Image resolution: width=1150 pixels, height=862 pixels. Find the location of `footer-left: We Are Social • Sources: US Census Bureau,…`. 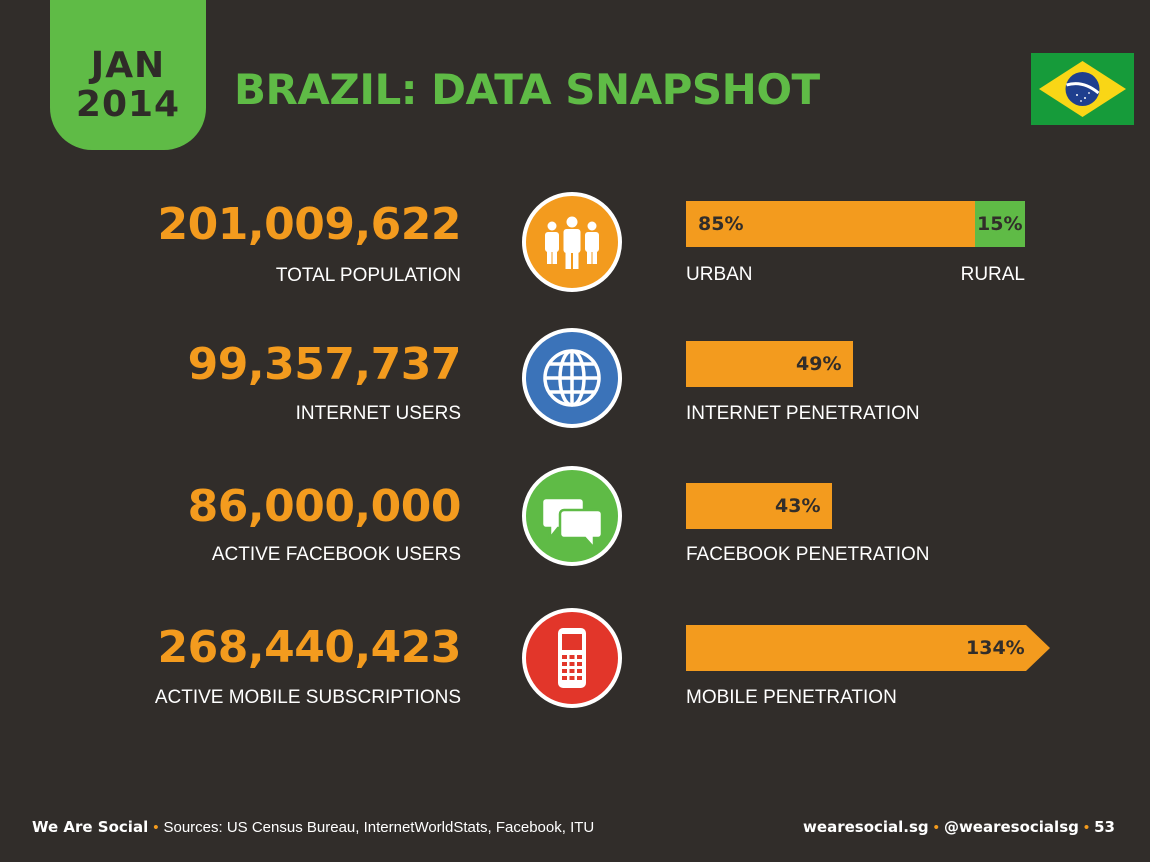

footer-left: We Are Social • Sources: US Census Bureau,… is located at coordinates (313, 827).